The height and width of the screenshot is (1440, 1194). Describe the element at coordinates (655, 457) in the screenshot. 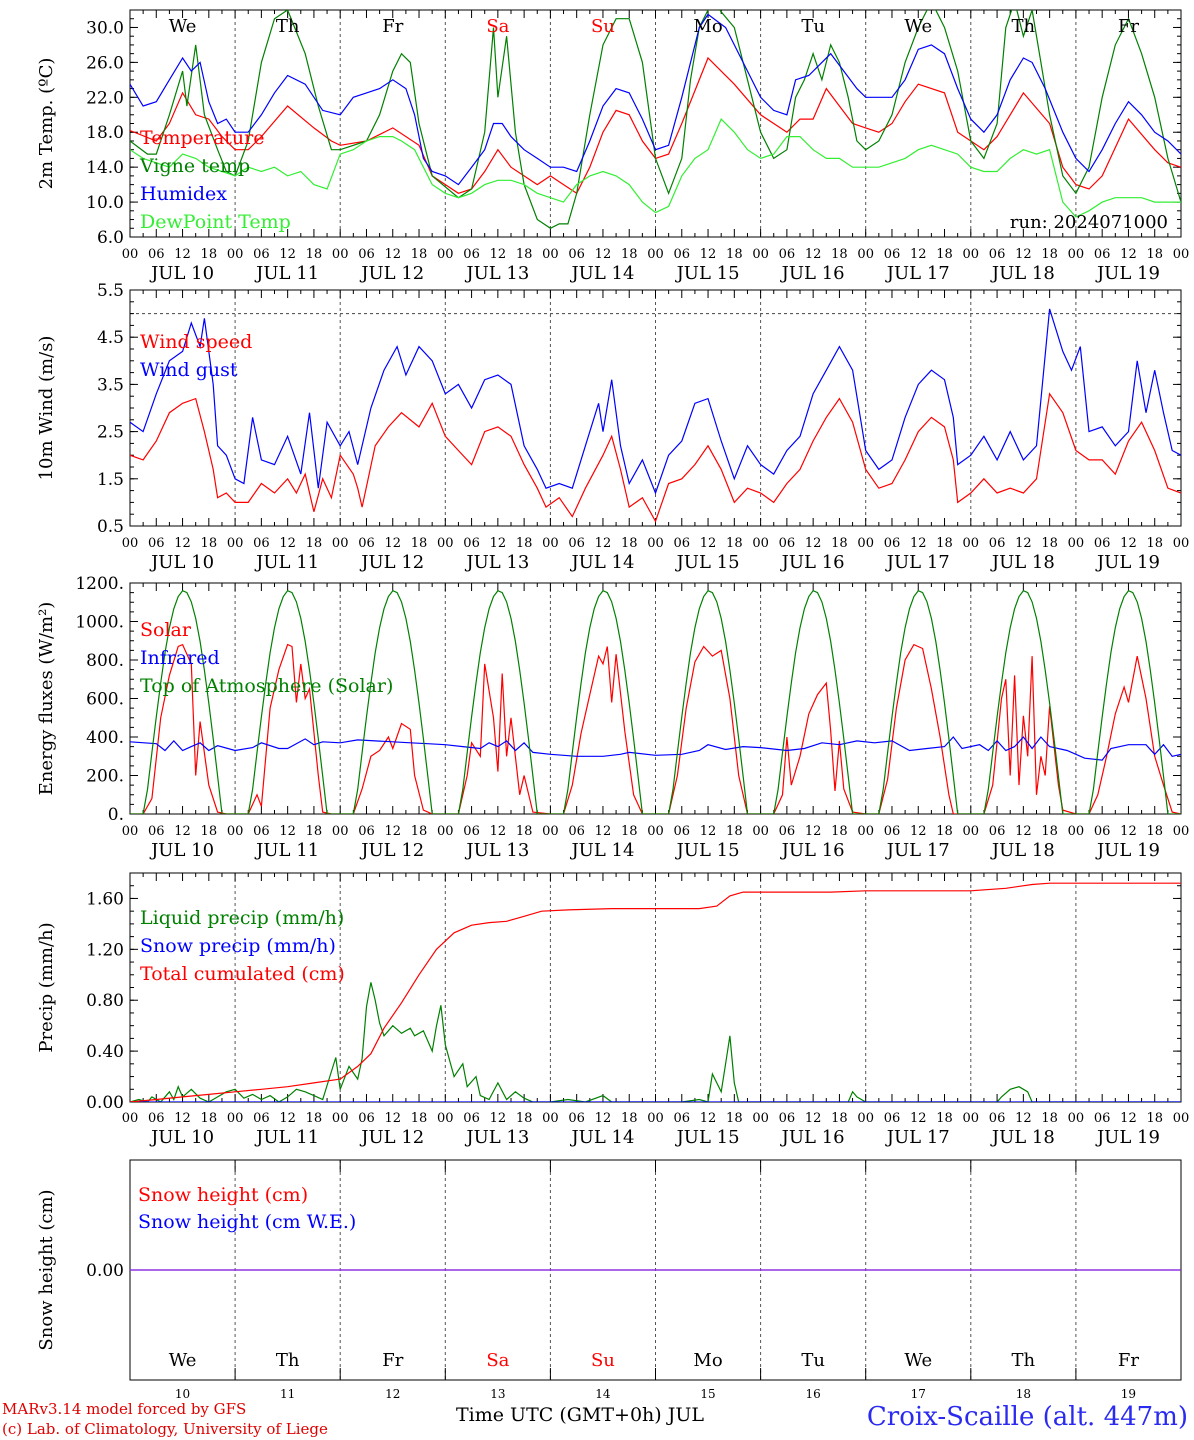

I see `series-line-wind-speed` at that location.